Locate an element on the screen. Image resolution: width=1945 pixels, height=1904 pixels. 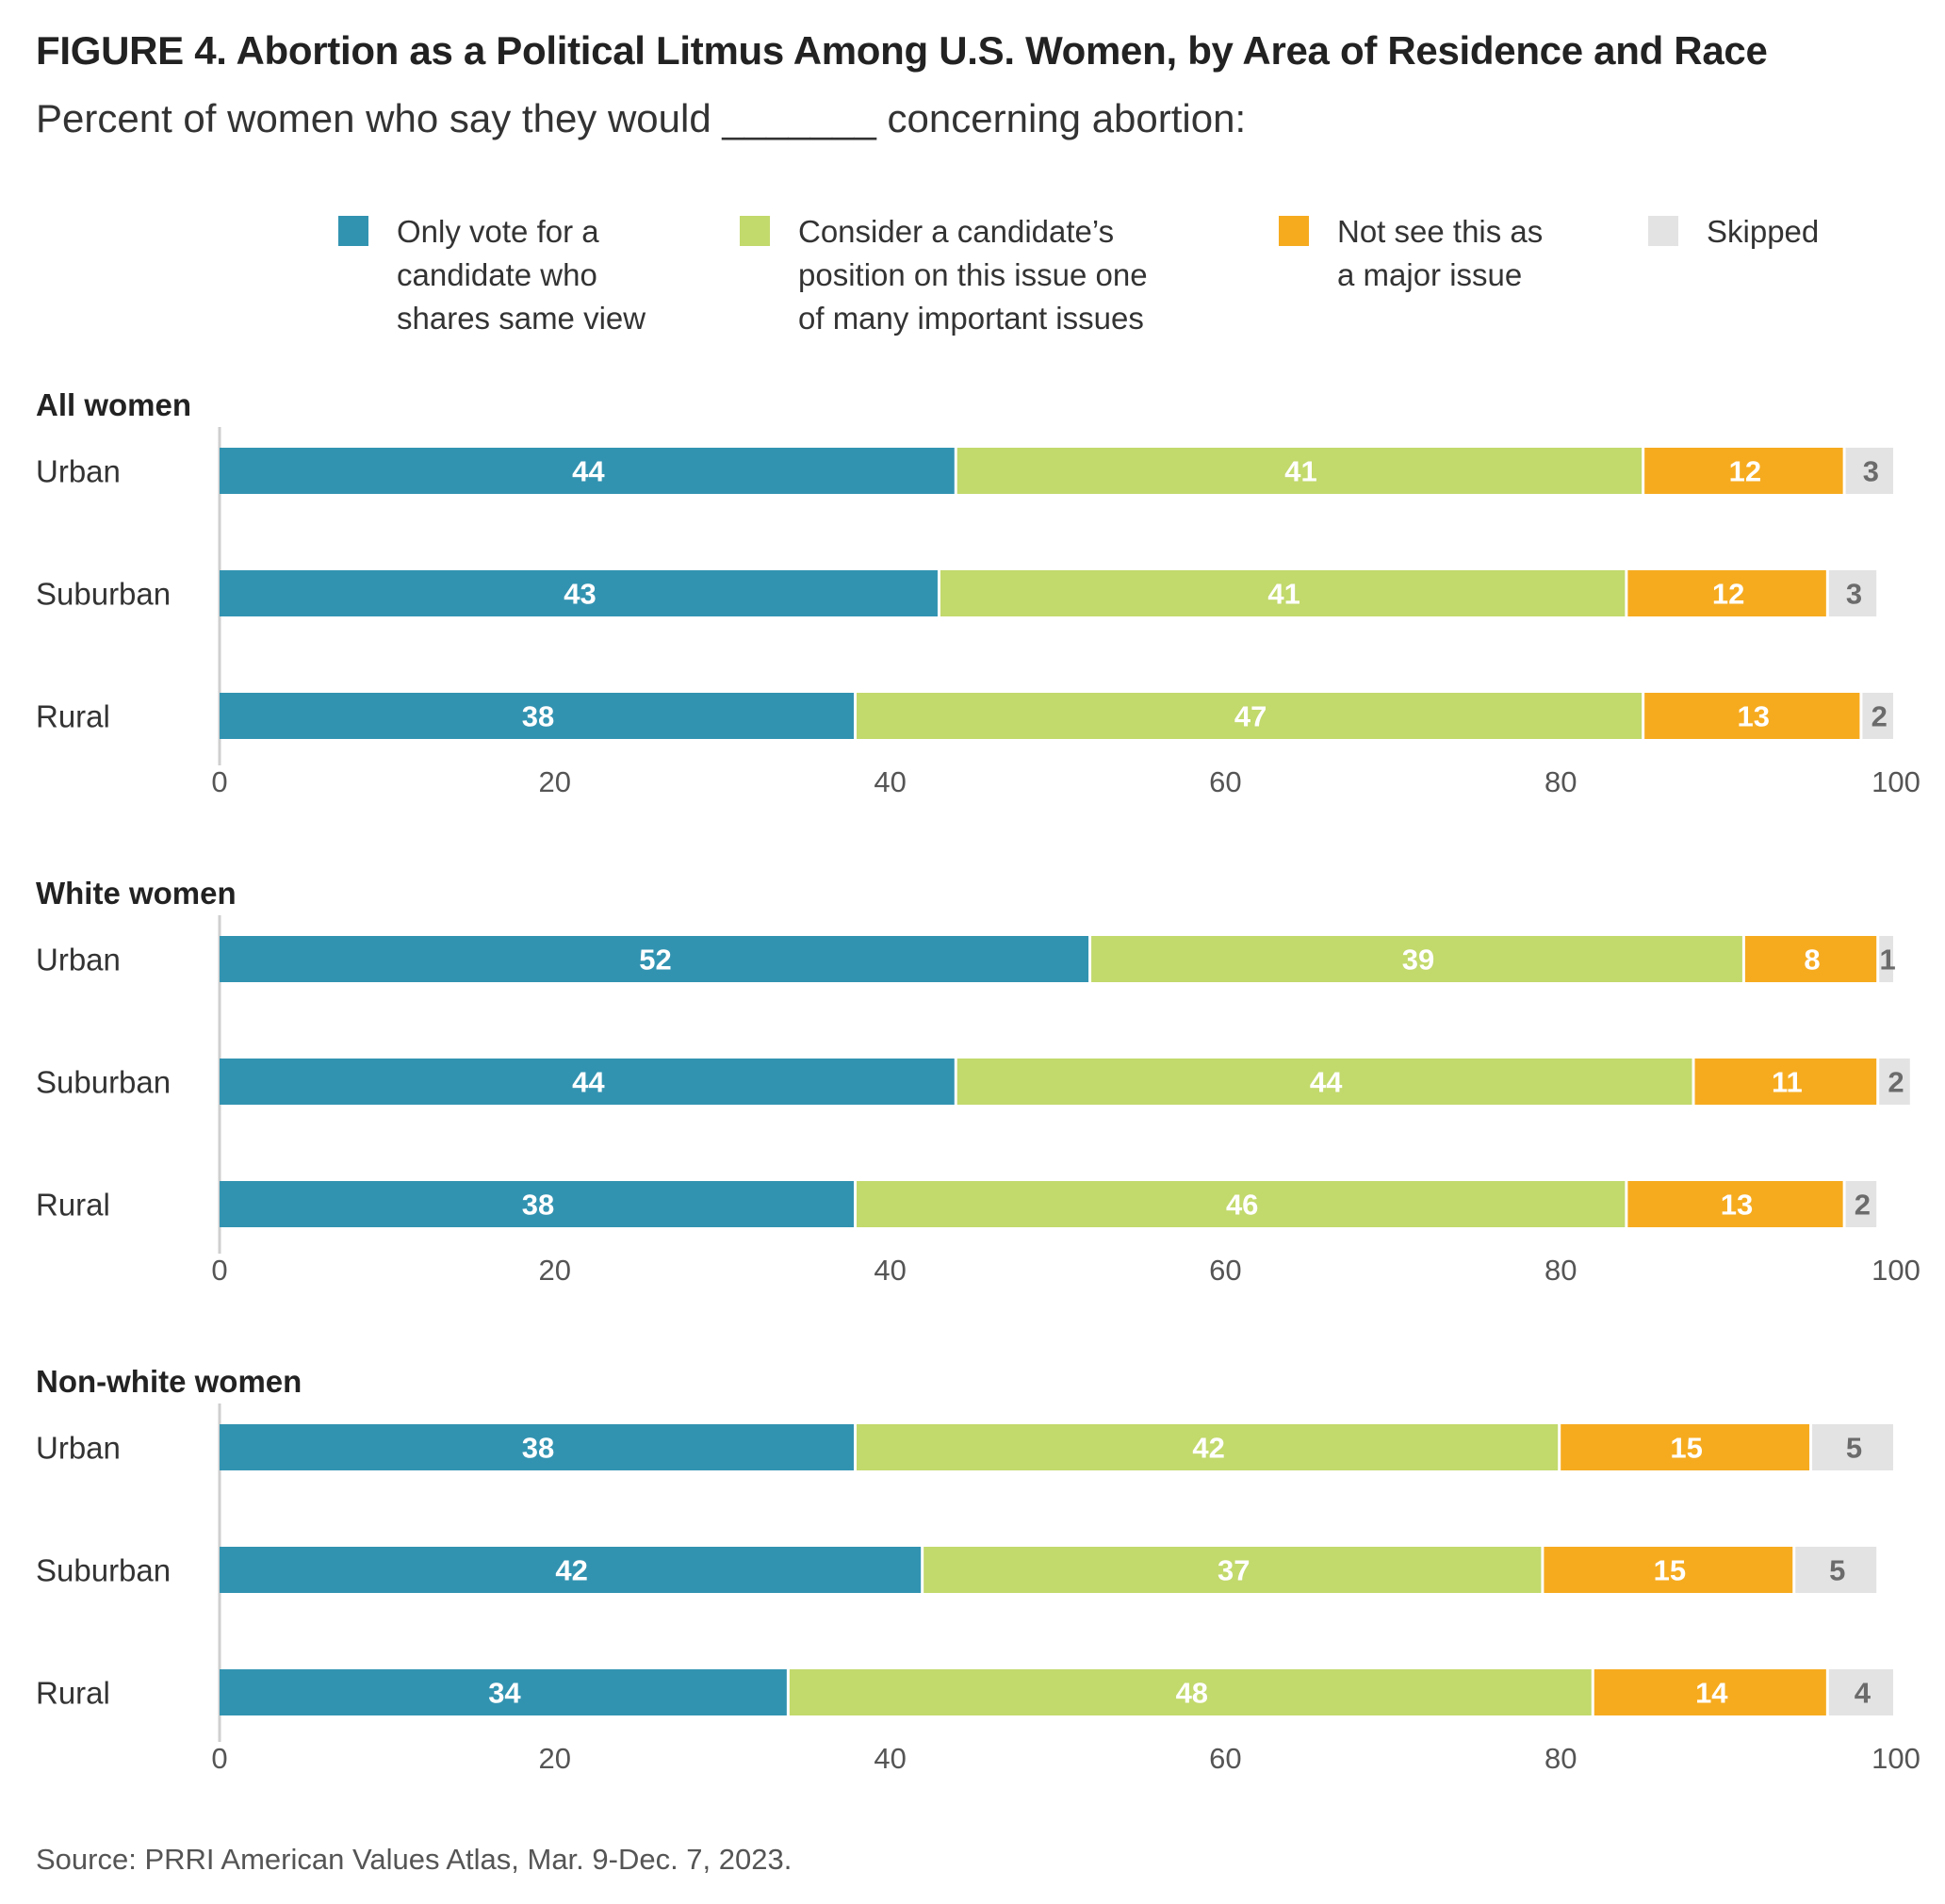
data-label: 37 is located at coordinates (1234, 1570).